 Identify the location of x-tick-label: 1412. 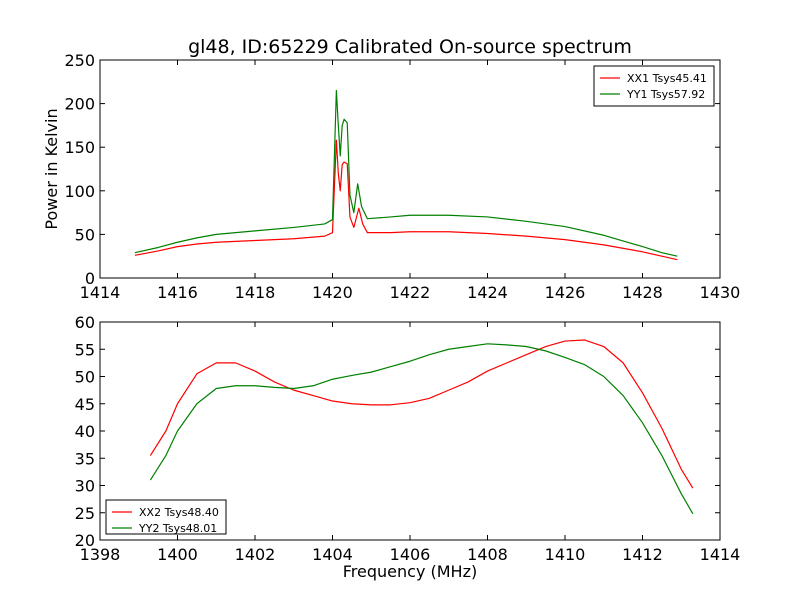
(642, 554).